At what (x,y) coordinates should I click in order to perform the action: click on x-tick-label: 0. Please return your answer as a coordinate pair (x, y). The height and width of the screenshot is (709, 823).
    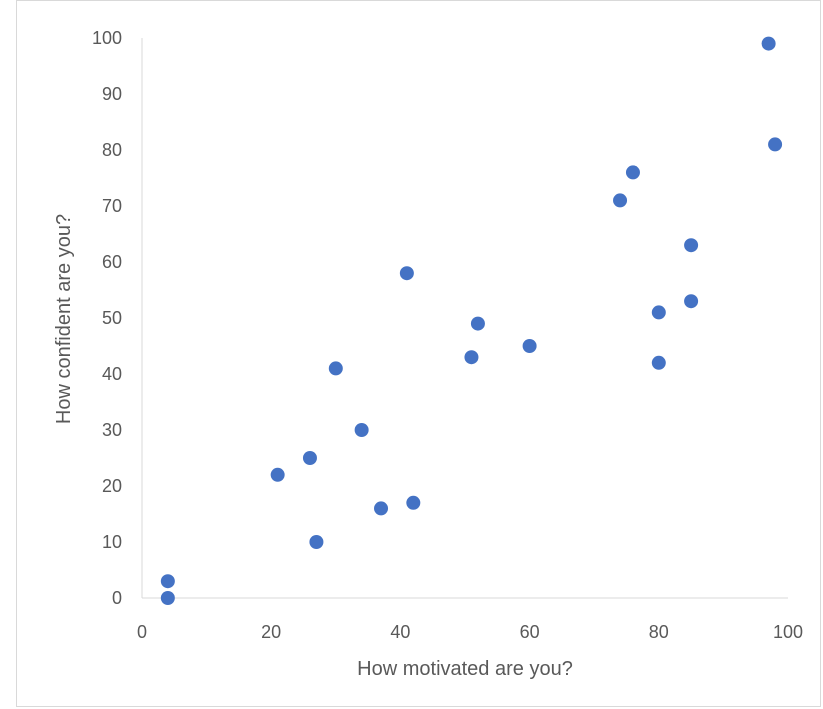
    Looking at the image, I should click on (142, 632).